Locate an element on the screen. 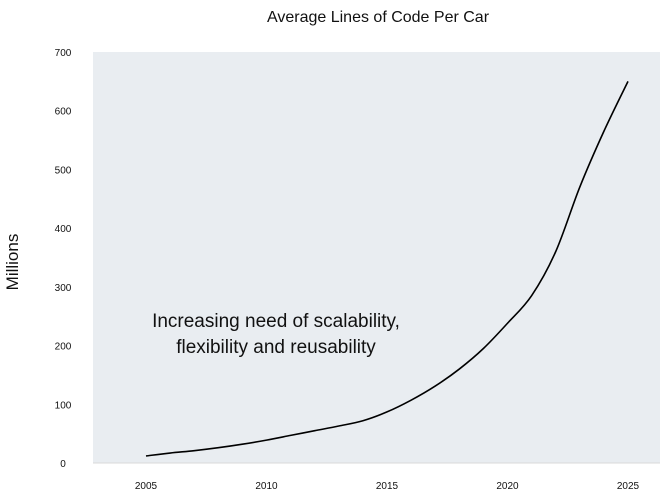 The height and width of the screenshot is (493, 666). chart-title: Average Lines of Code Per Car is located at coordinates (378, 17).